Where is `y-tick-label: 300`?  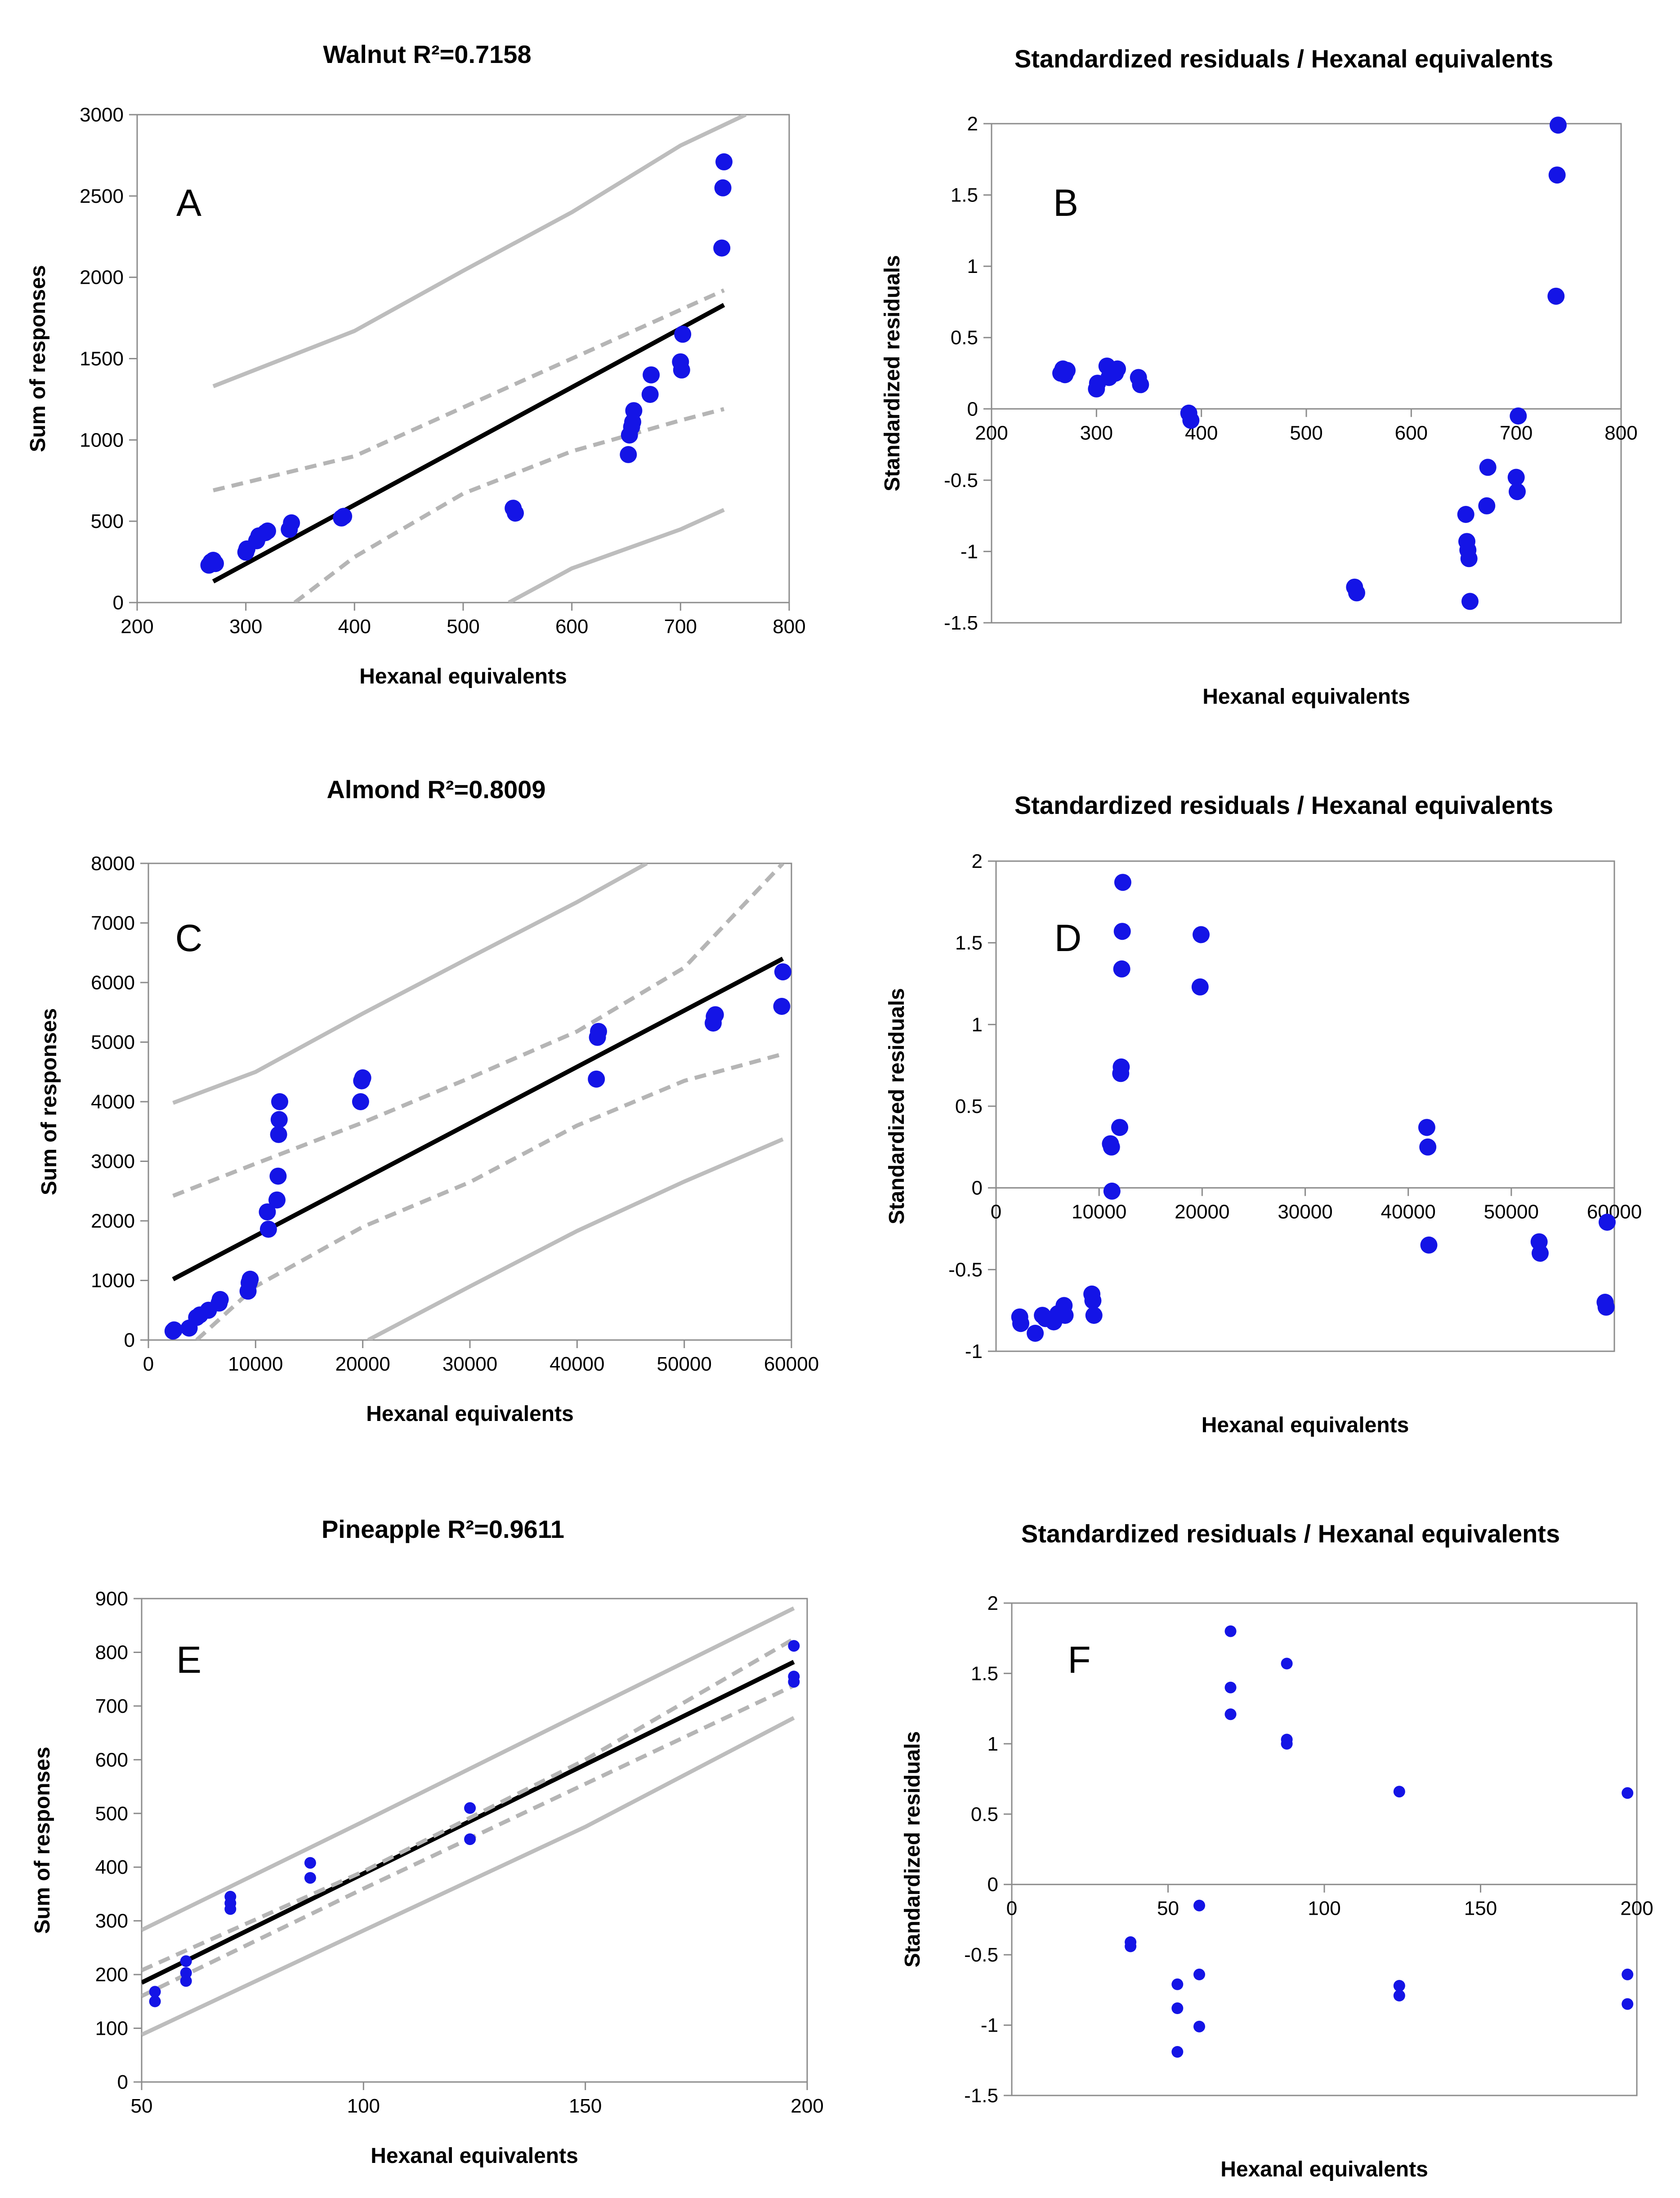
y-tick-label: 300 is located at coordinates (111, 1921).